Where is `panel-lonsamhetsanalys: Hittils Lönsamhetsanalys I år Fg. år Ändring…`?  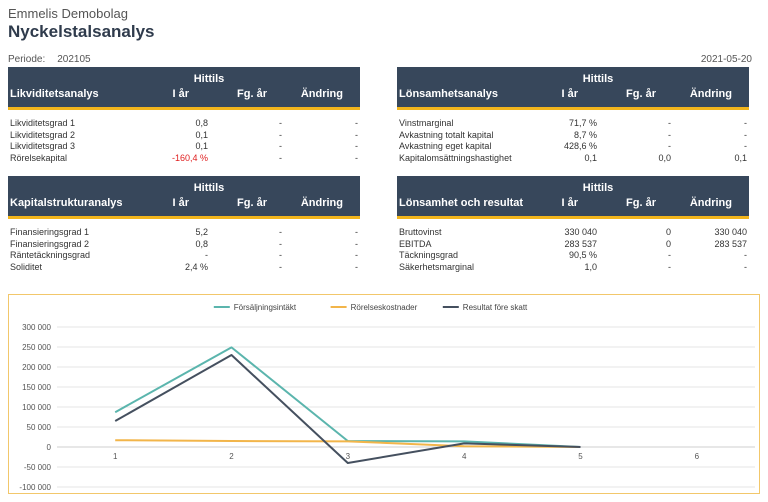 panel-lonsamhetsanalys: Hittils Lönsamhetsanalys I år Fg. år Ändring… is located at coordinates (573, 115).